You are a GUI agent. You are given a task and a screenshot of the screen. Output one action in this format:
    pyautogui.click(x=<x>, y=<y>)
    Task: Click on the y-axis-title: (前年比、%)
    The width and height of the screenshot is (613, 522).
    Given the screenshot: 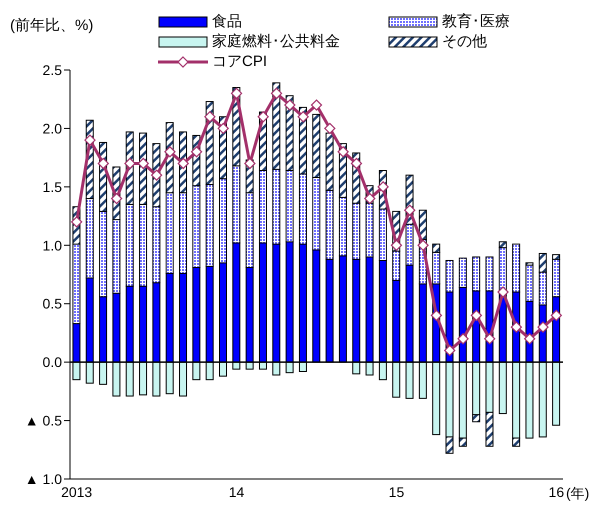 What is the action you would take?
    pyautogui.click(x=52, y=25)
    